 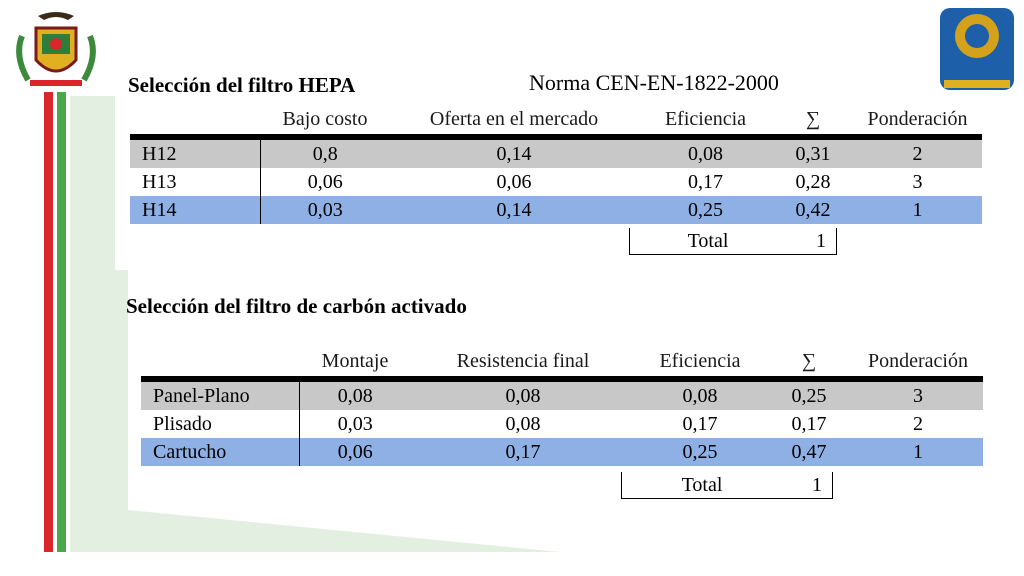 I want to click on cell: 0,47, so click(x=809, y=452).